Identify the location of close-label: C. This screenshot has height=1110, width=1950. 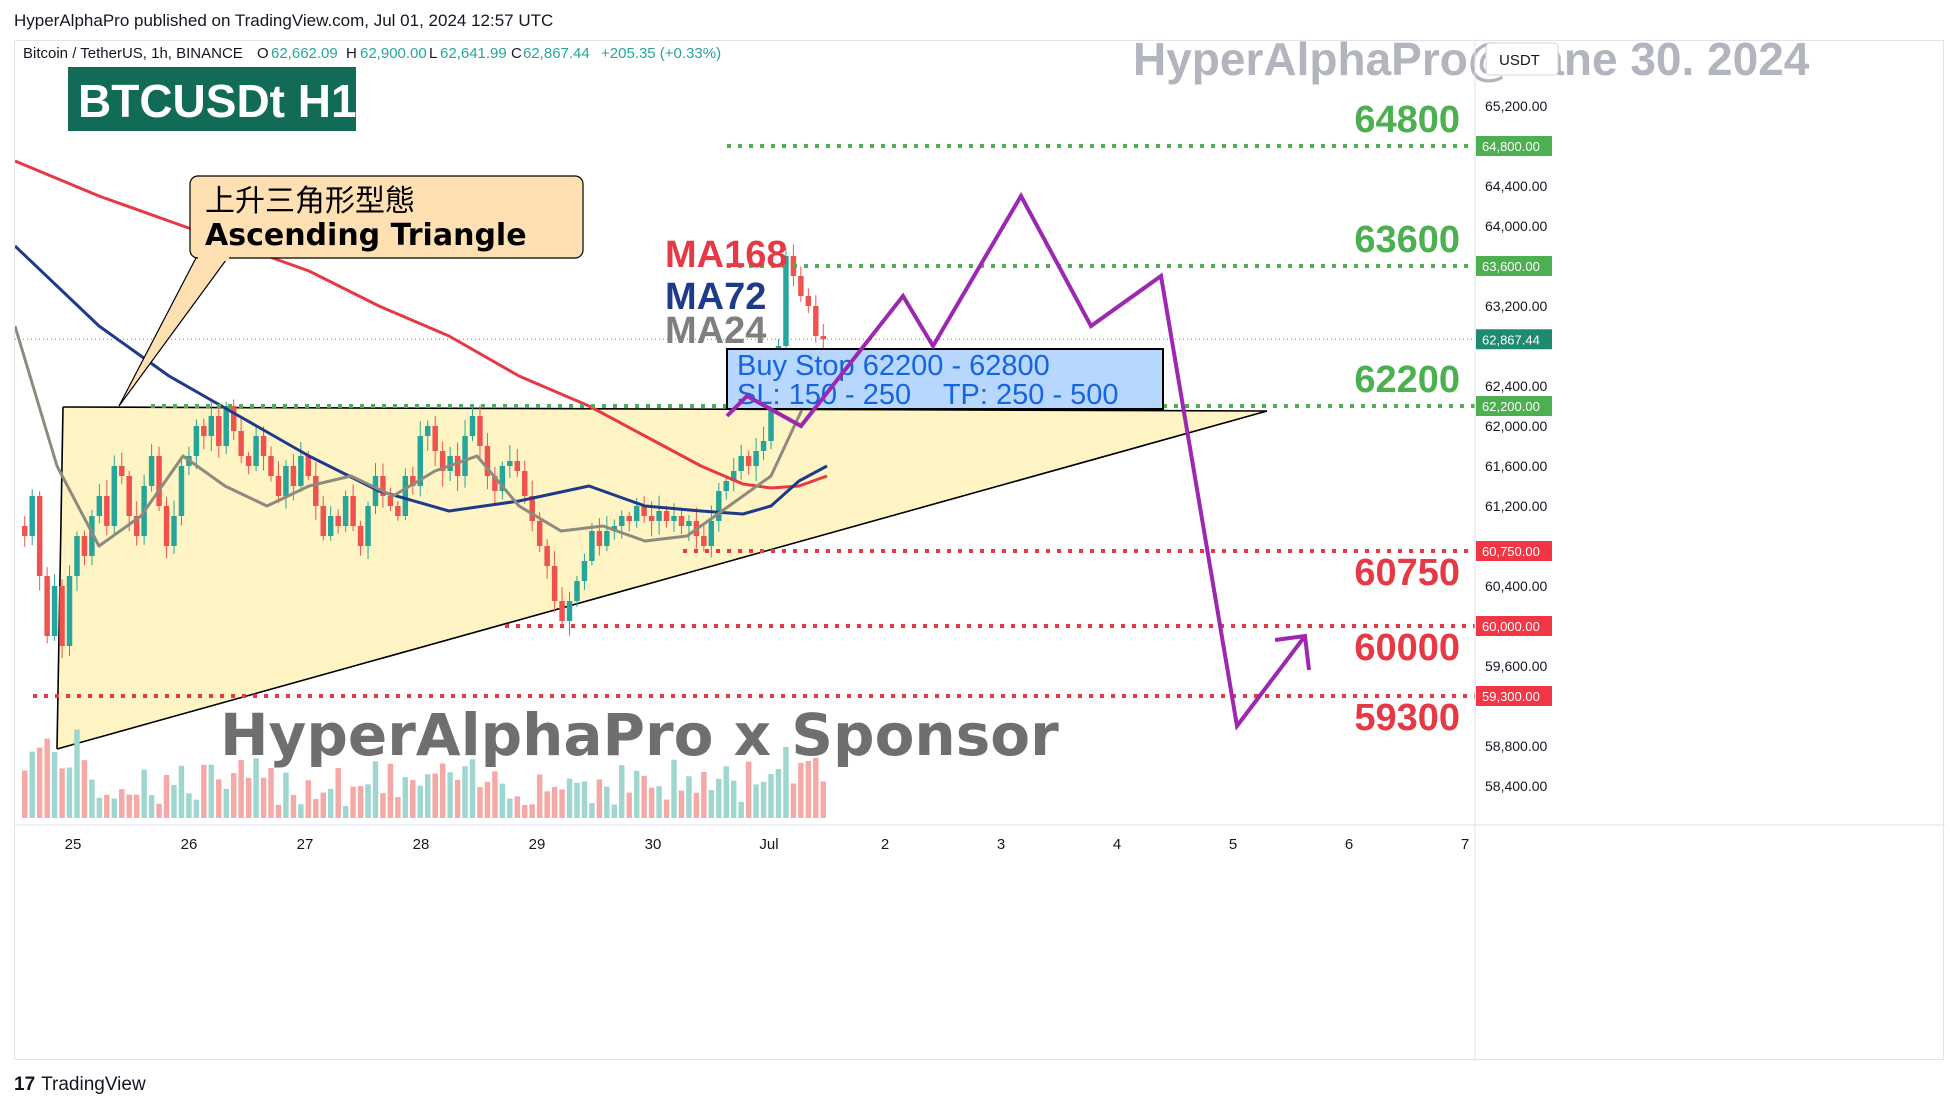
(516, 53).